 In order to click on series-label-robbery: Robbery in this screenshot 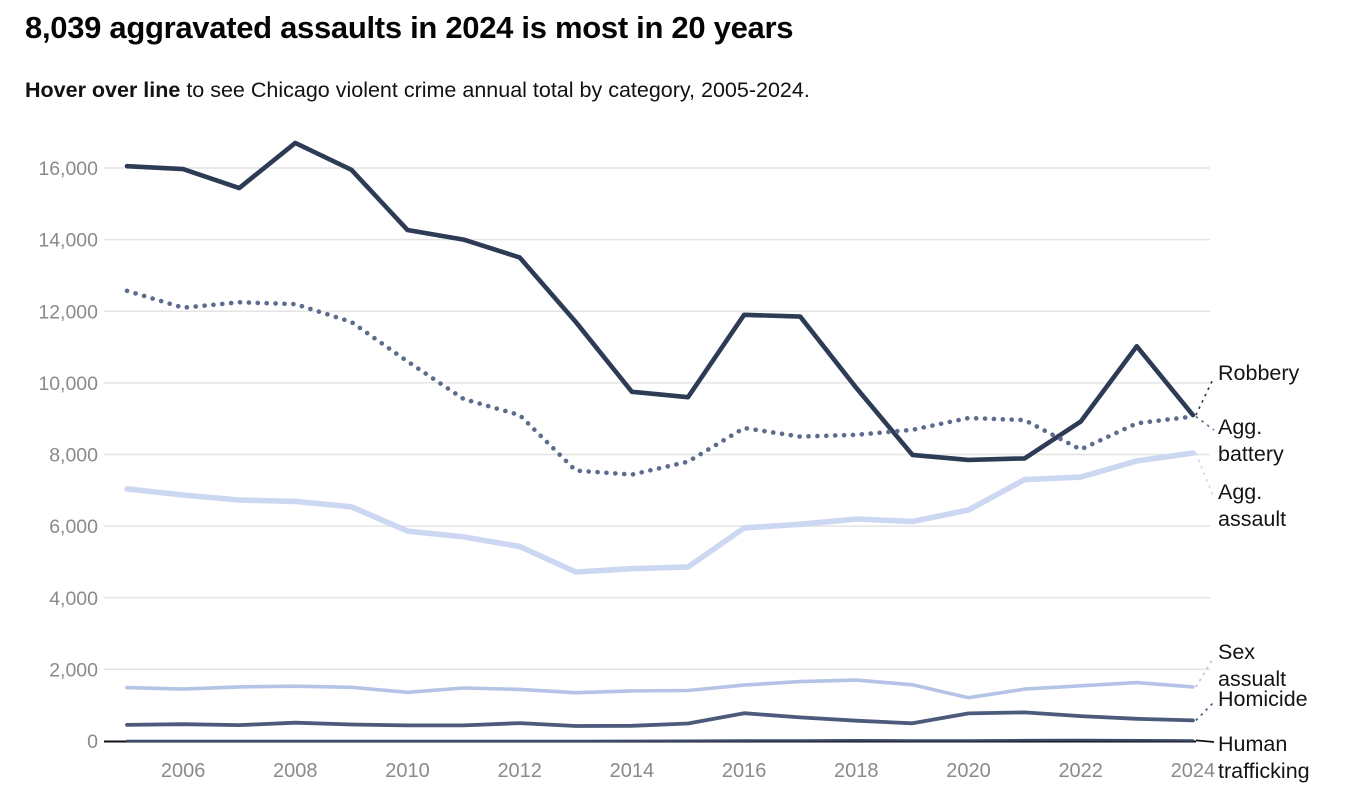, I will do `click(1258, 373)`.